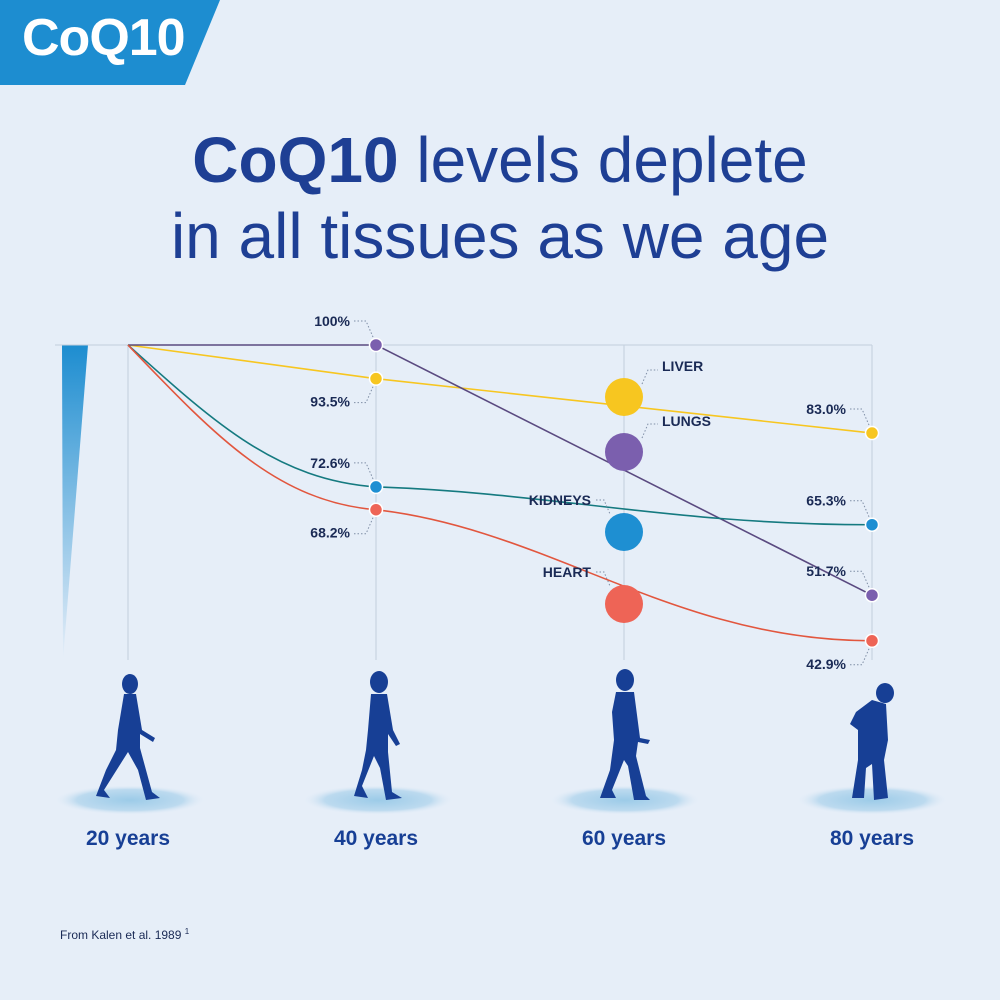 The image size is (1000, 1000). What do you see at coordinates (295, 160) in the screenshot?
I see `title-strong: CoQ10` at bounding box center [295, 160].